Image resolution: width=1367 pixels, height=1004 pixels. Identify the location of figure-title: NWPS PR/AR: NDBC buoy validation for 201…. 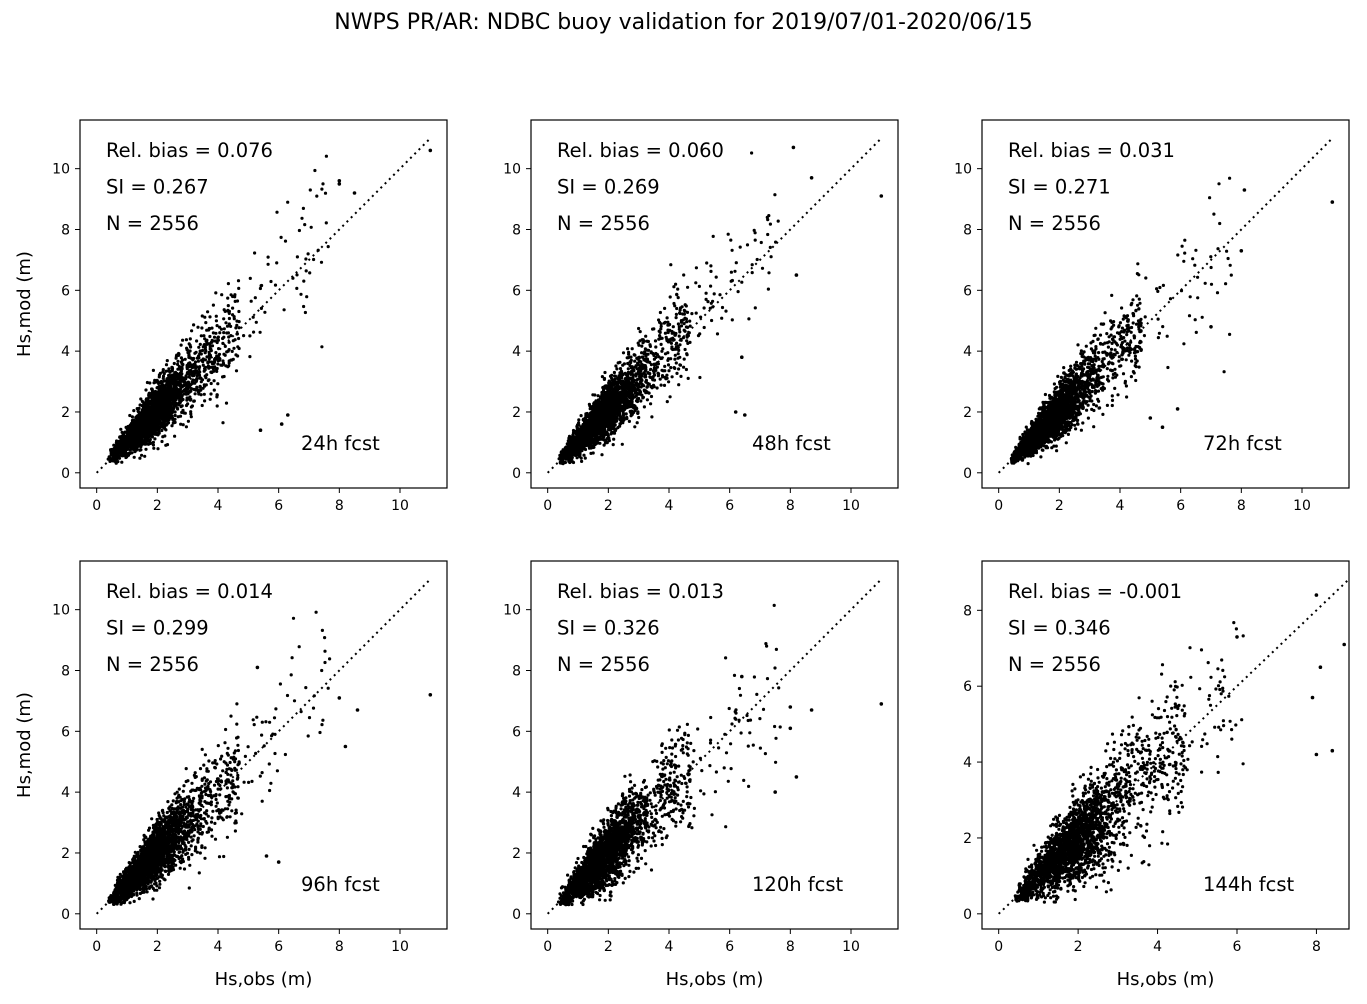
(683, 22).